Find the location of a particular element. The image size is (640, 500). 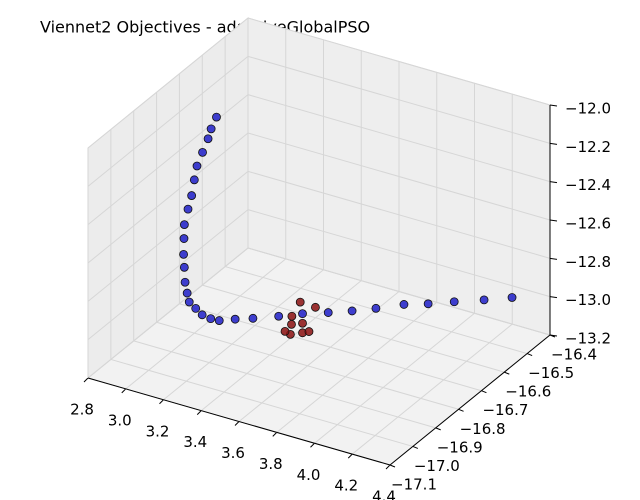

x-tick-label: 3.0 is located at coordinates (120, 420).